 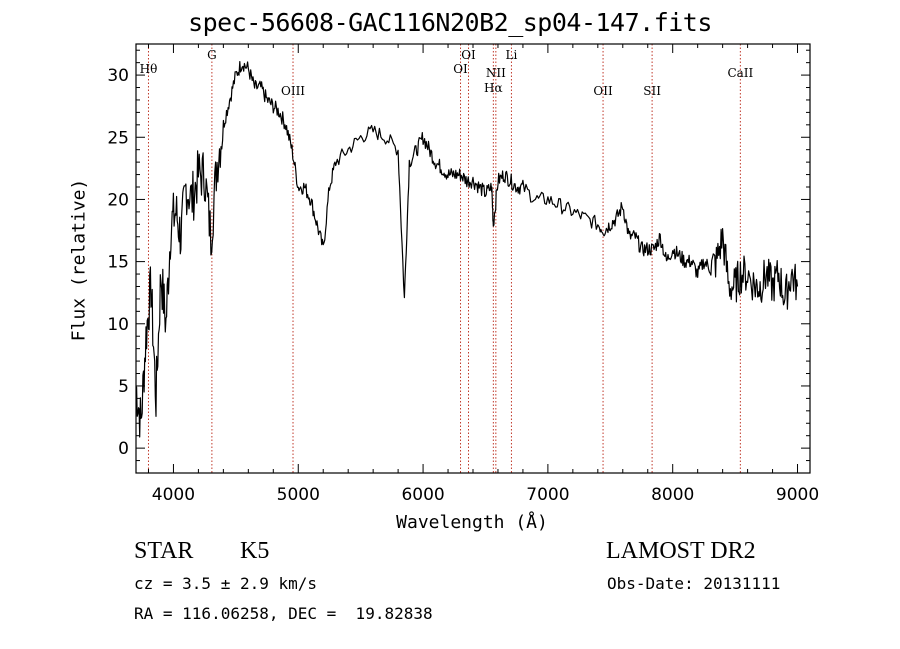 What do you see at coordinates (740, 73) in the screenshot?
I see `marker-label-10: CaII` at bounding box center [740, 73].